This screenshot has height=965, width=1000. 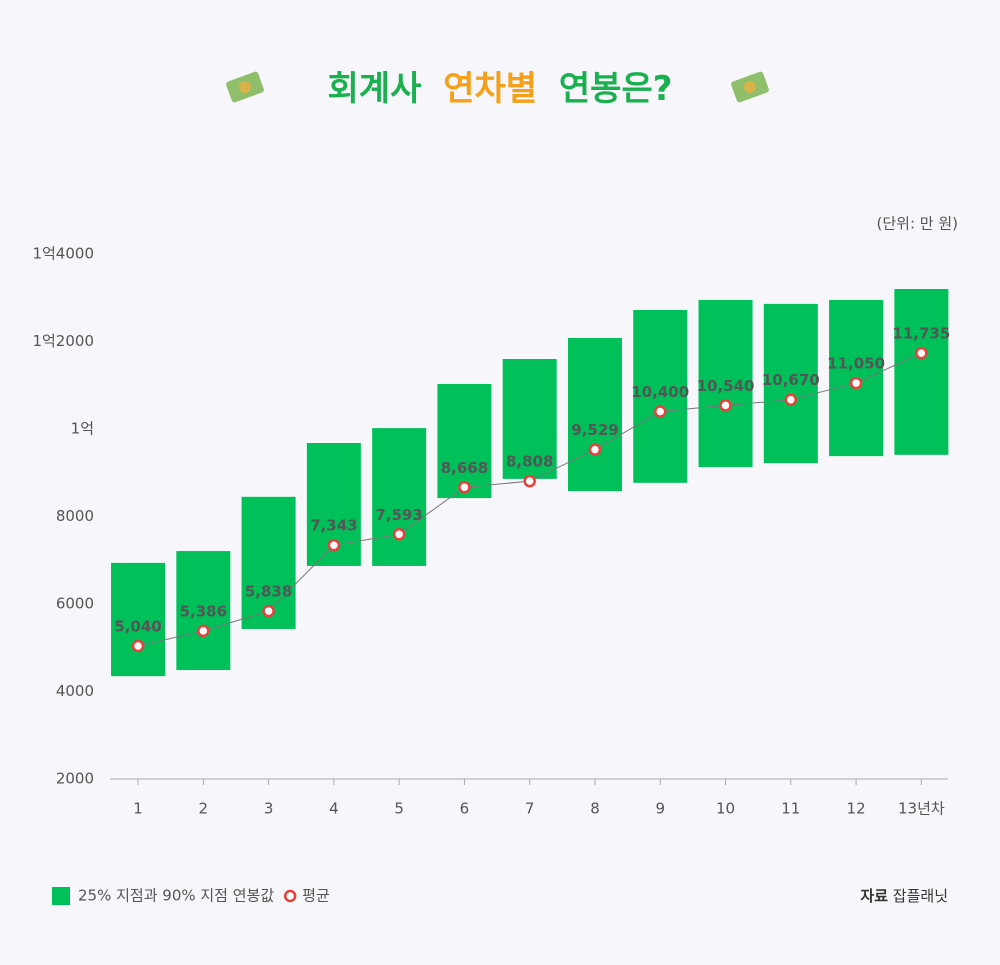 I want to click on value-label: 7,343, so click(x=333, y=526).